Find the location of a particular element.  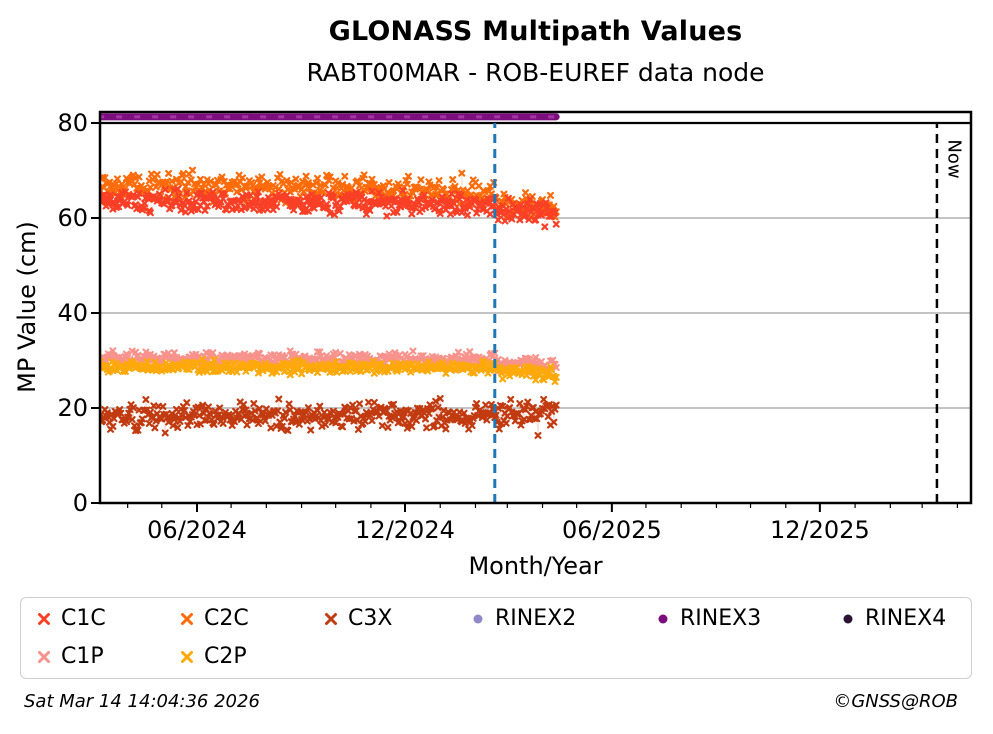

chart-subtitle: RABT00MAR - ROB-EUREF data node is located at coordinates (535, 72).